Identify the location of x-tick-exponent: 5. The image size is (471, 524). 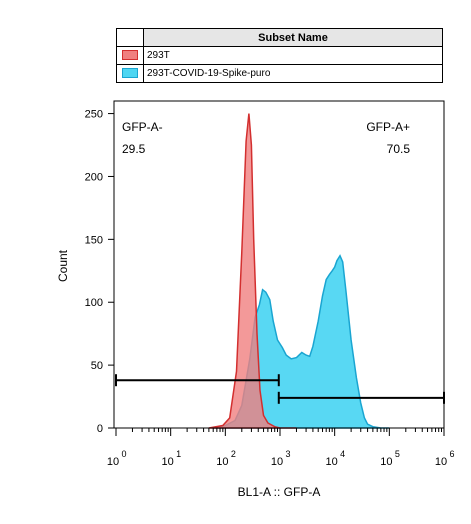
(397, 454).